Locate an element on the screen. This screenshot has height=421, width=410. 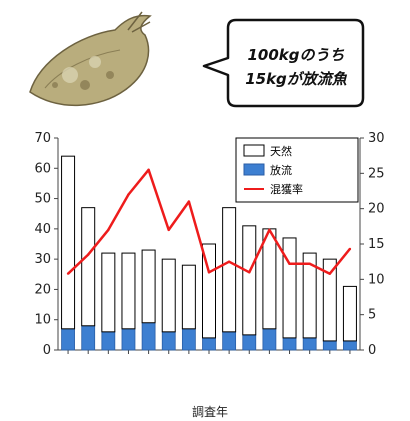
y-tick-label-right: 5 is located at coordinates (372, 315).